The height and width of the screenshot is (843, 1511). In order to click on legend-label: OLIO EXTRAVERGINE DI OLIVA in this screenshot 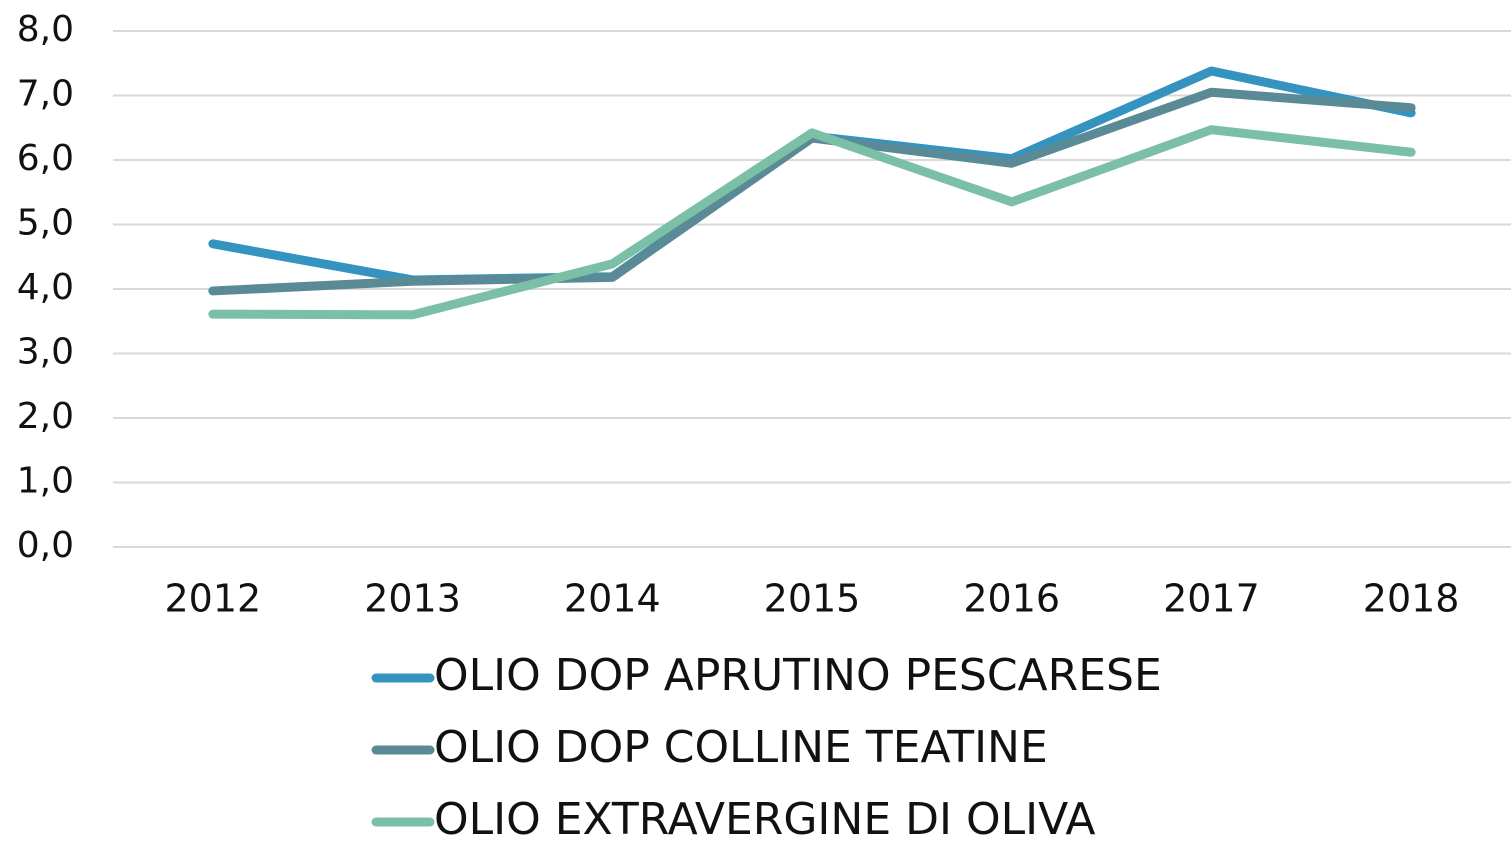, I will do `click(764, 818)`.